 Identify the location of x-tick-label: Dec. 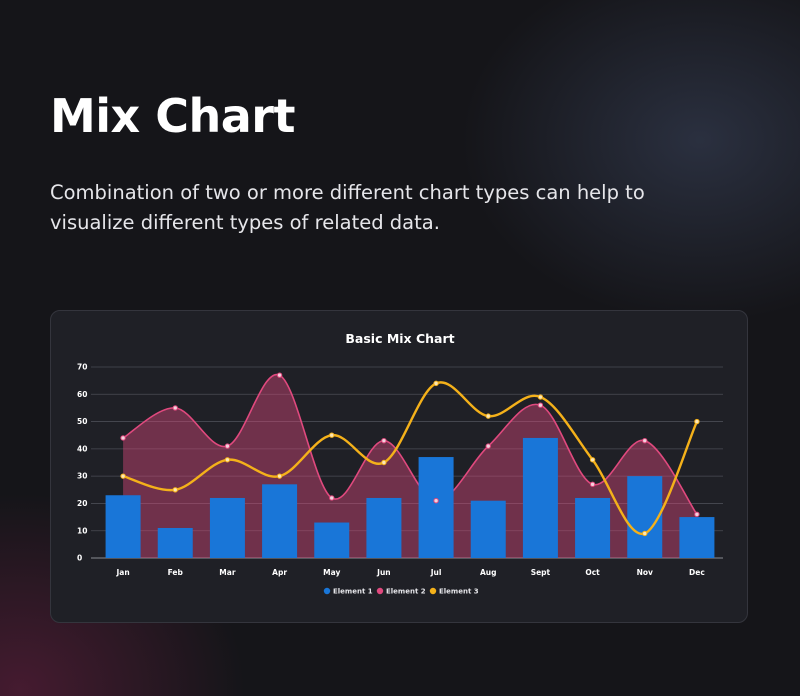
(697, 572).